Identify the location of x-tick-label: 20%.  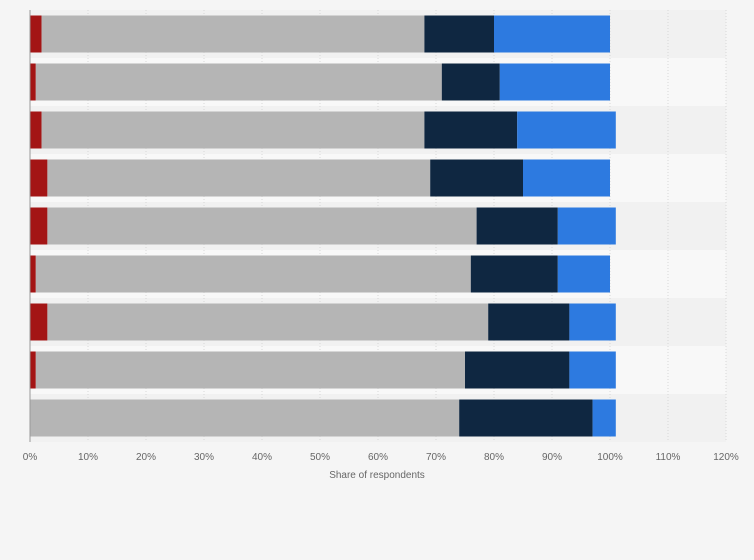
(146, 457).